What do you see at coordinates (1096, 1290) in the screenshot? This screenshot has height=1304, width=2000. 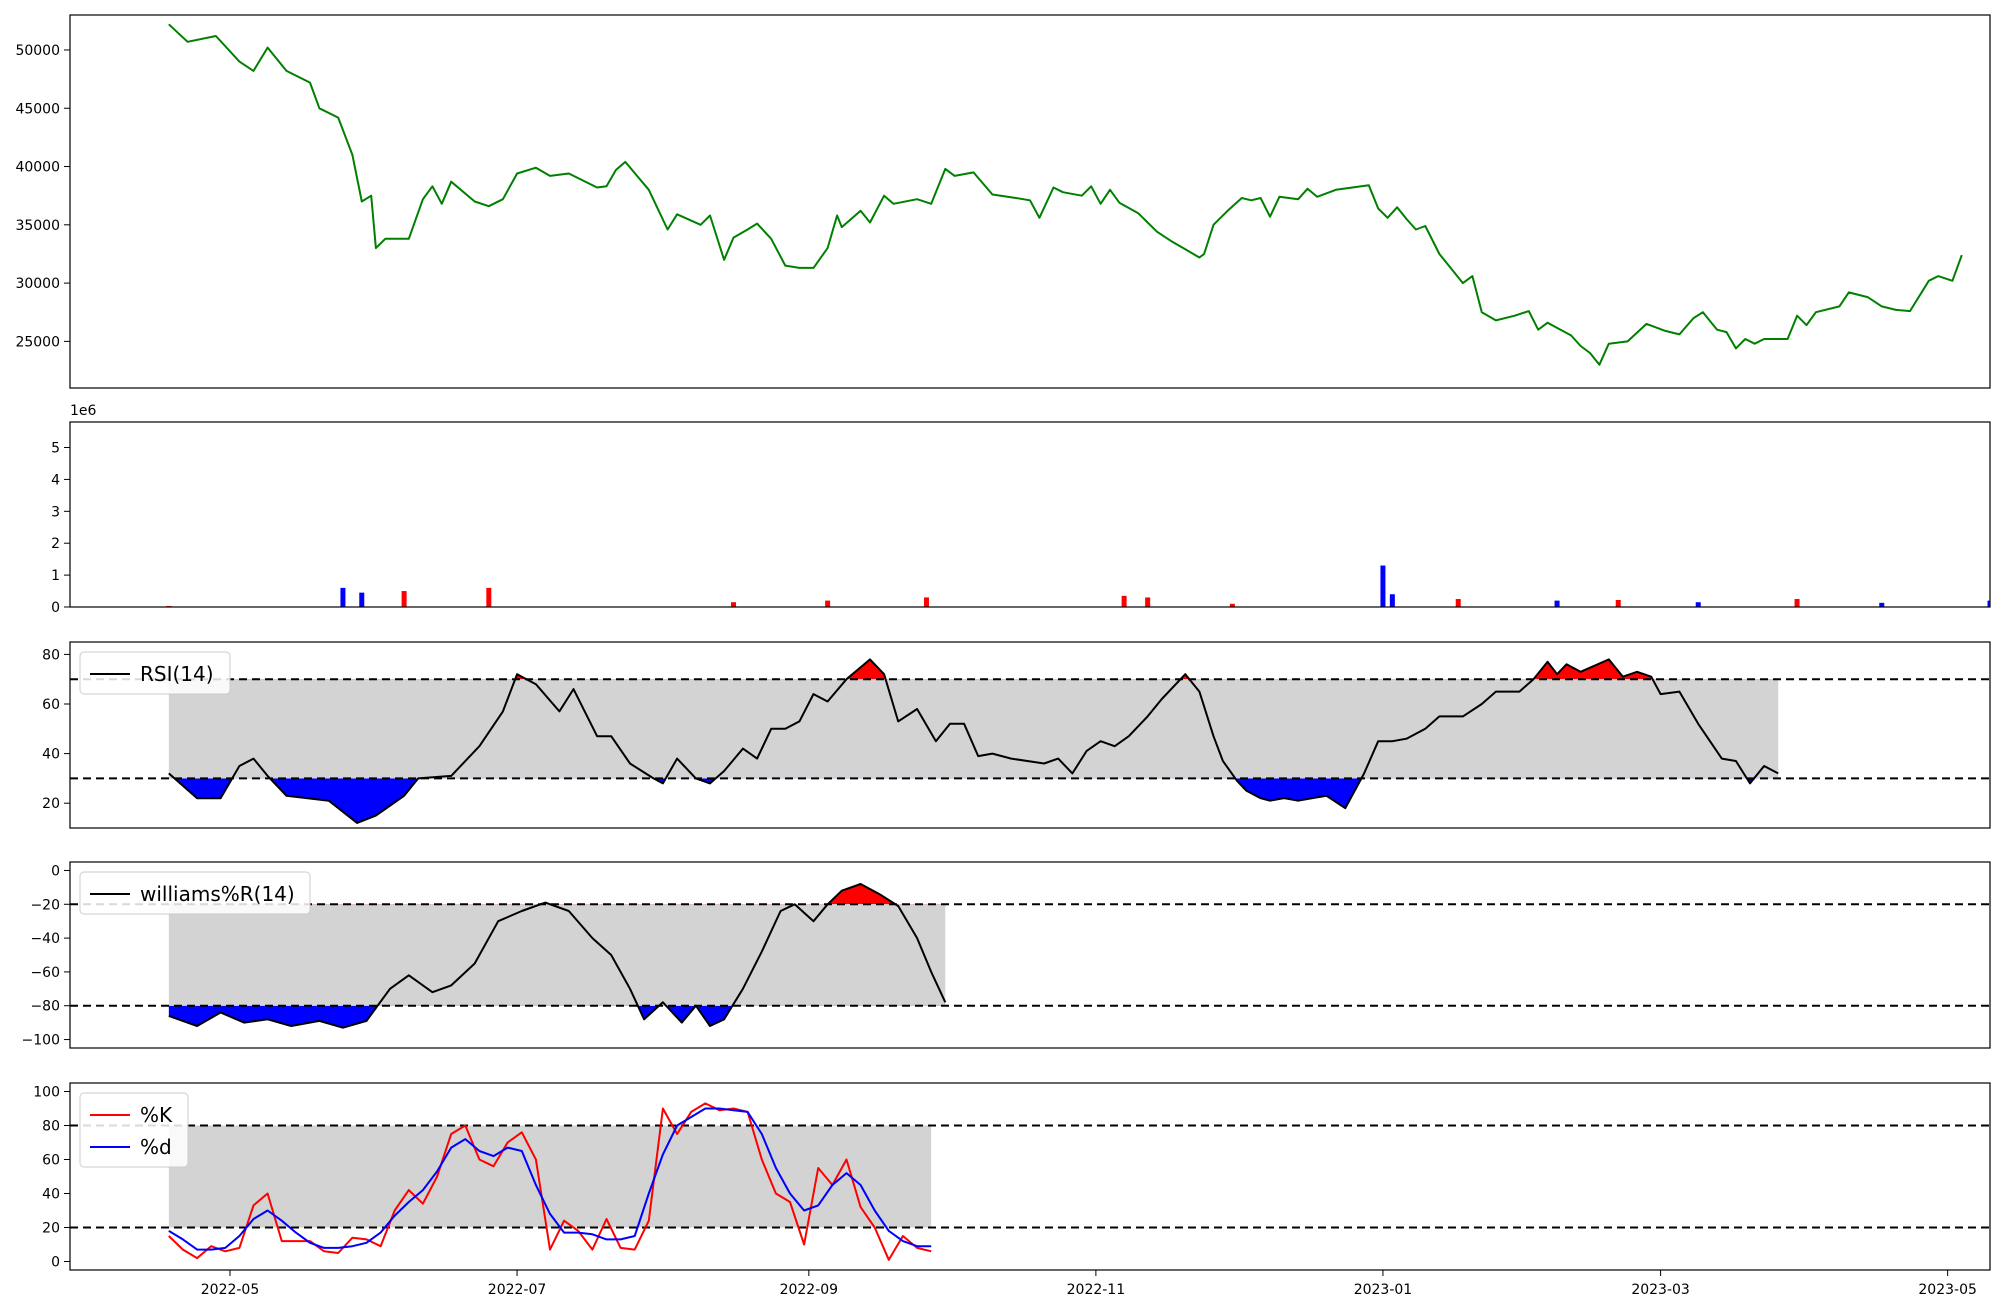 I see `x-tick-label: 2022-11` at bounding box center [1096, 1290].